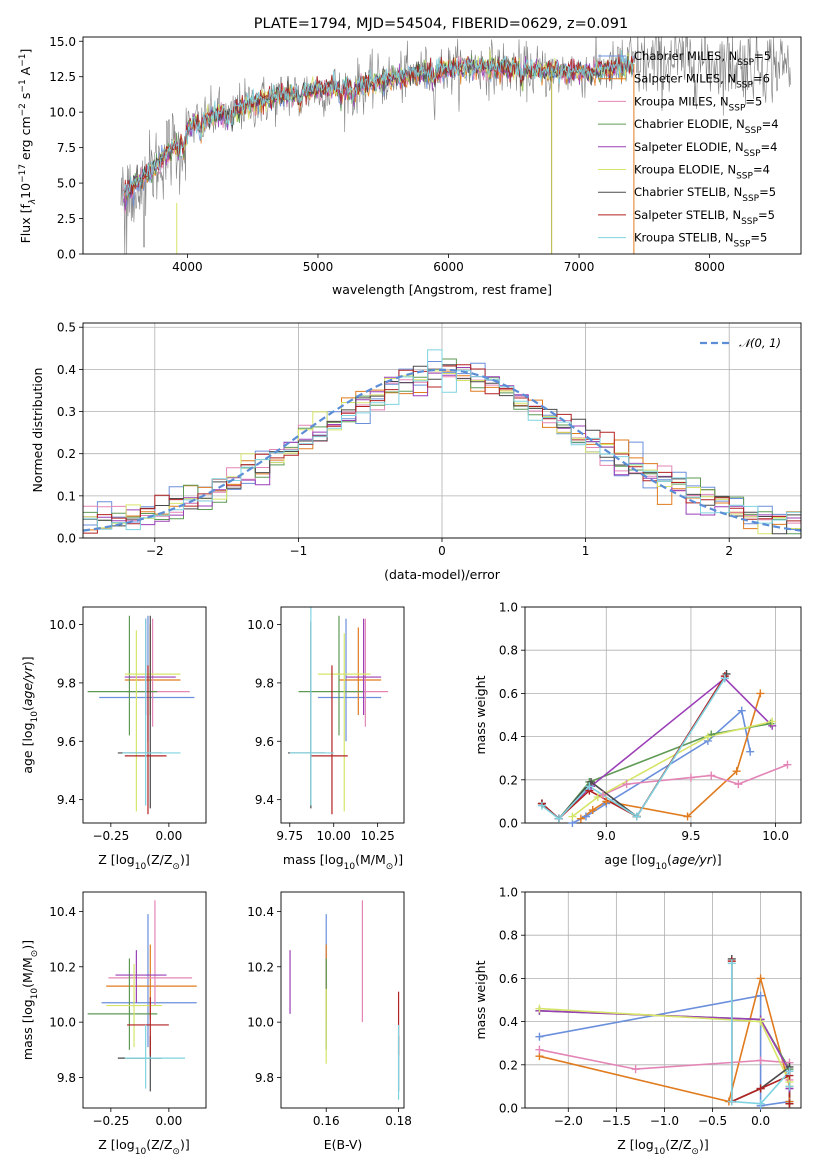  What do you see at coordinates (758, 238) in the screenshot?
I see `legend-label-part: =5` at bounding box center [758, 238].